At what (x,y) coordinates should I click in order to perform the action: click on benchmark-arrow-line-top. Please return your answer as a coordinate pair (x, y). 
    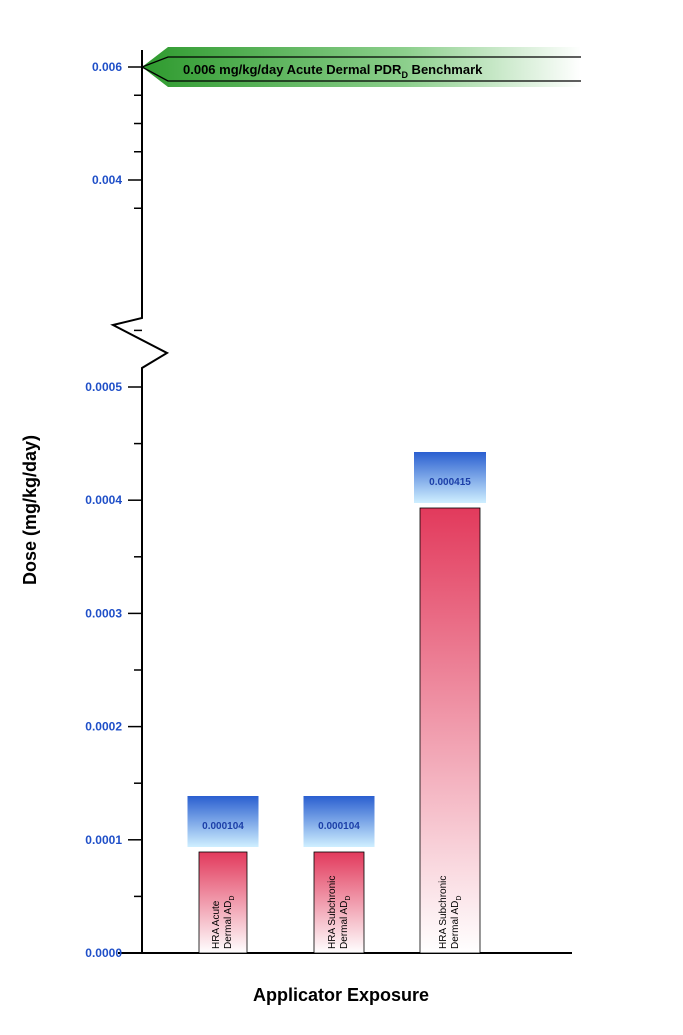
    Looking at the image, I should click on (361, 62).